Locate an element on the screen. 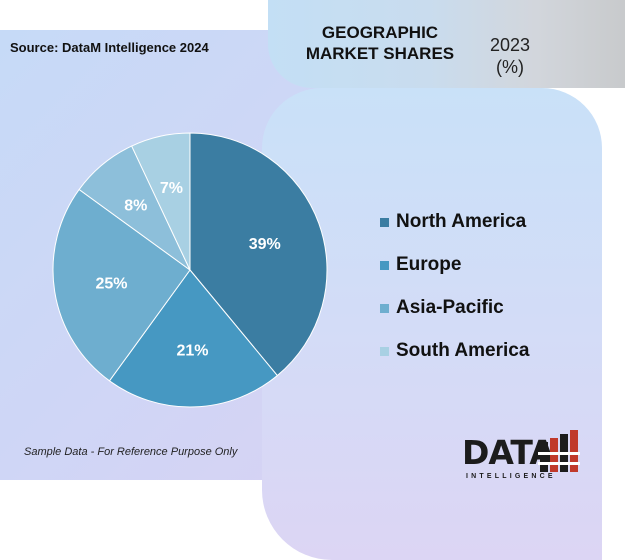 This screenshot has height=560, width=625. source-label: Source: DataM Intelligence 2024 is located at coordinates (109, 47).